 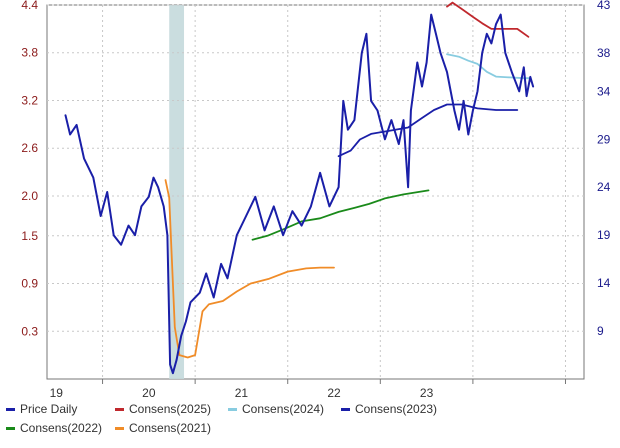 I want to click on legend-label: Consens(2021), so click(x=170, y=428).